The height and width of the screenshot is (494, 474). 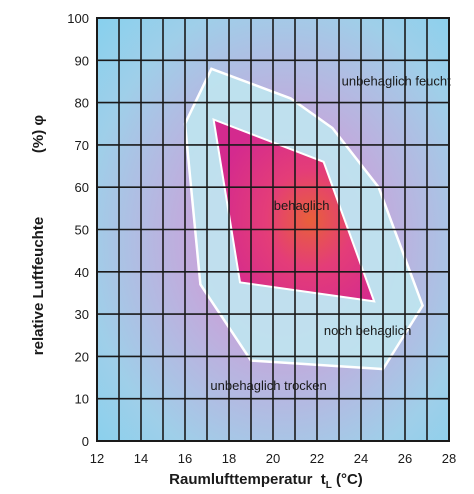 I want to click on y-tick-label: 50, so click(x=82, y=230).